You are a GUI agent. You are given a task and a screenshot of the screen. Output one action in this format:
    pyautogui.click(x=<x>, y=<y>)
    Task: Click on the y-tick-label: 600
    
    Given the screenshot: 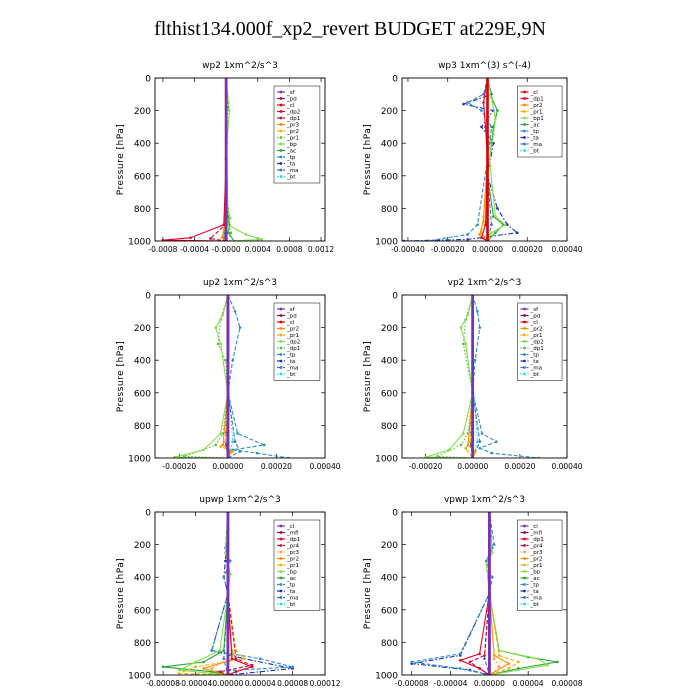 What is the action you would take?
    pyautogui.click(x=389, y=177)
    